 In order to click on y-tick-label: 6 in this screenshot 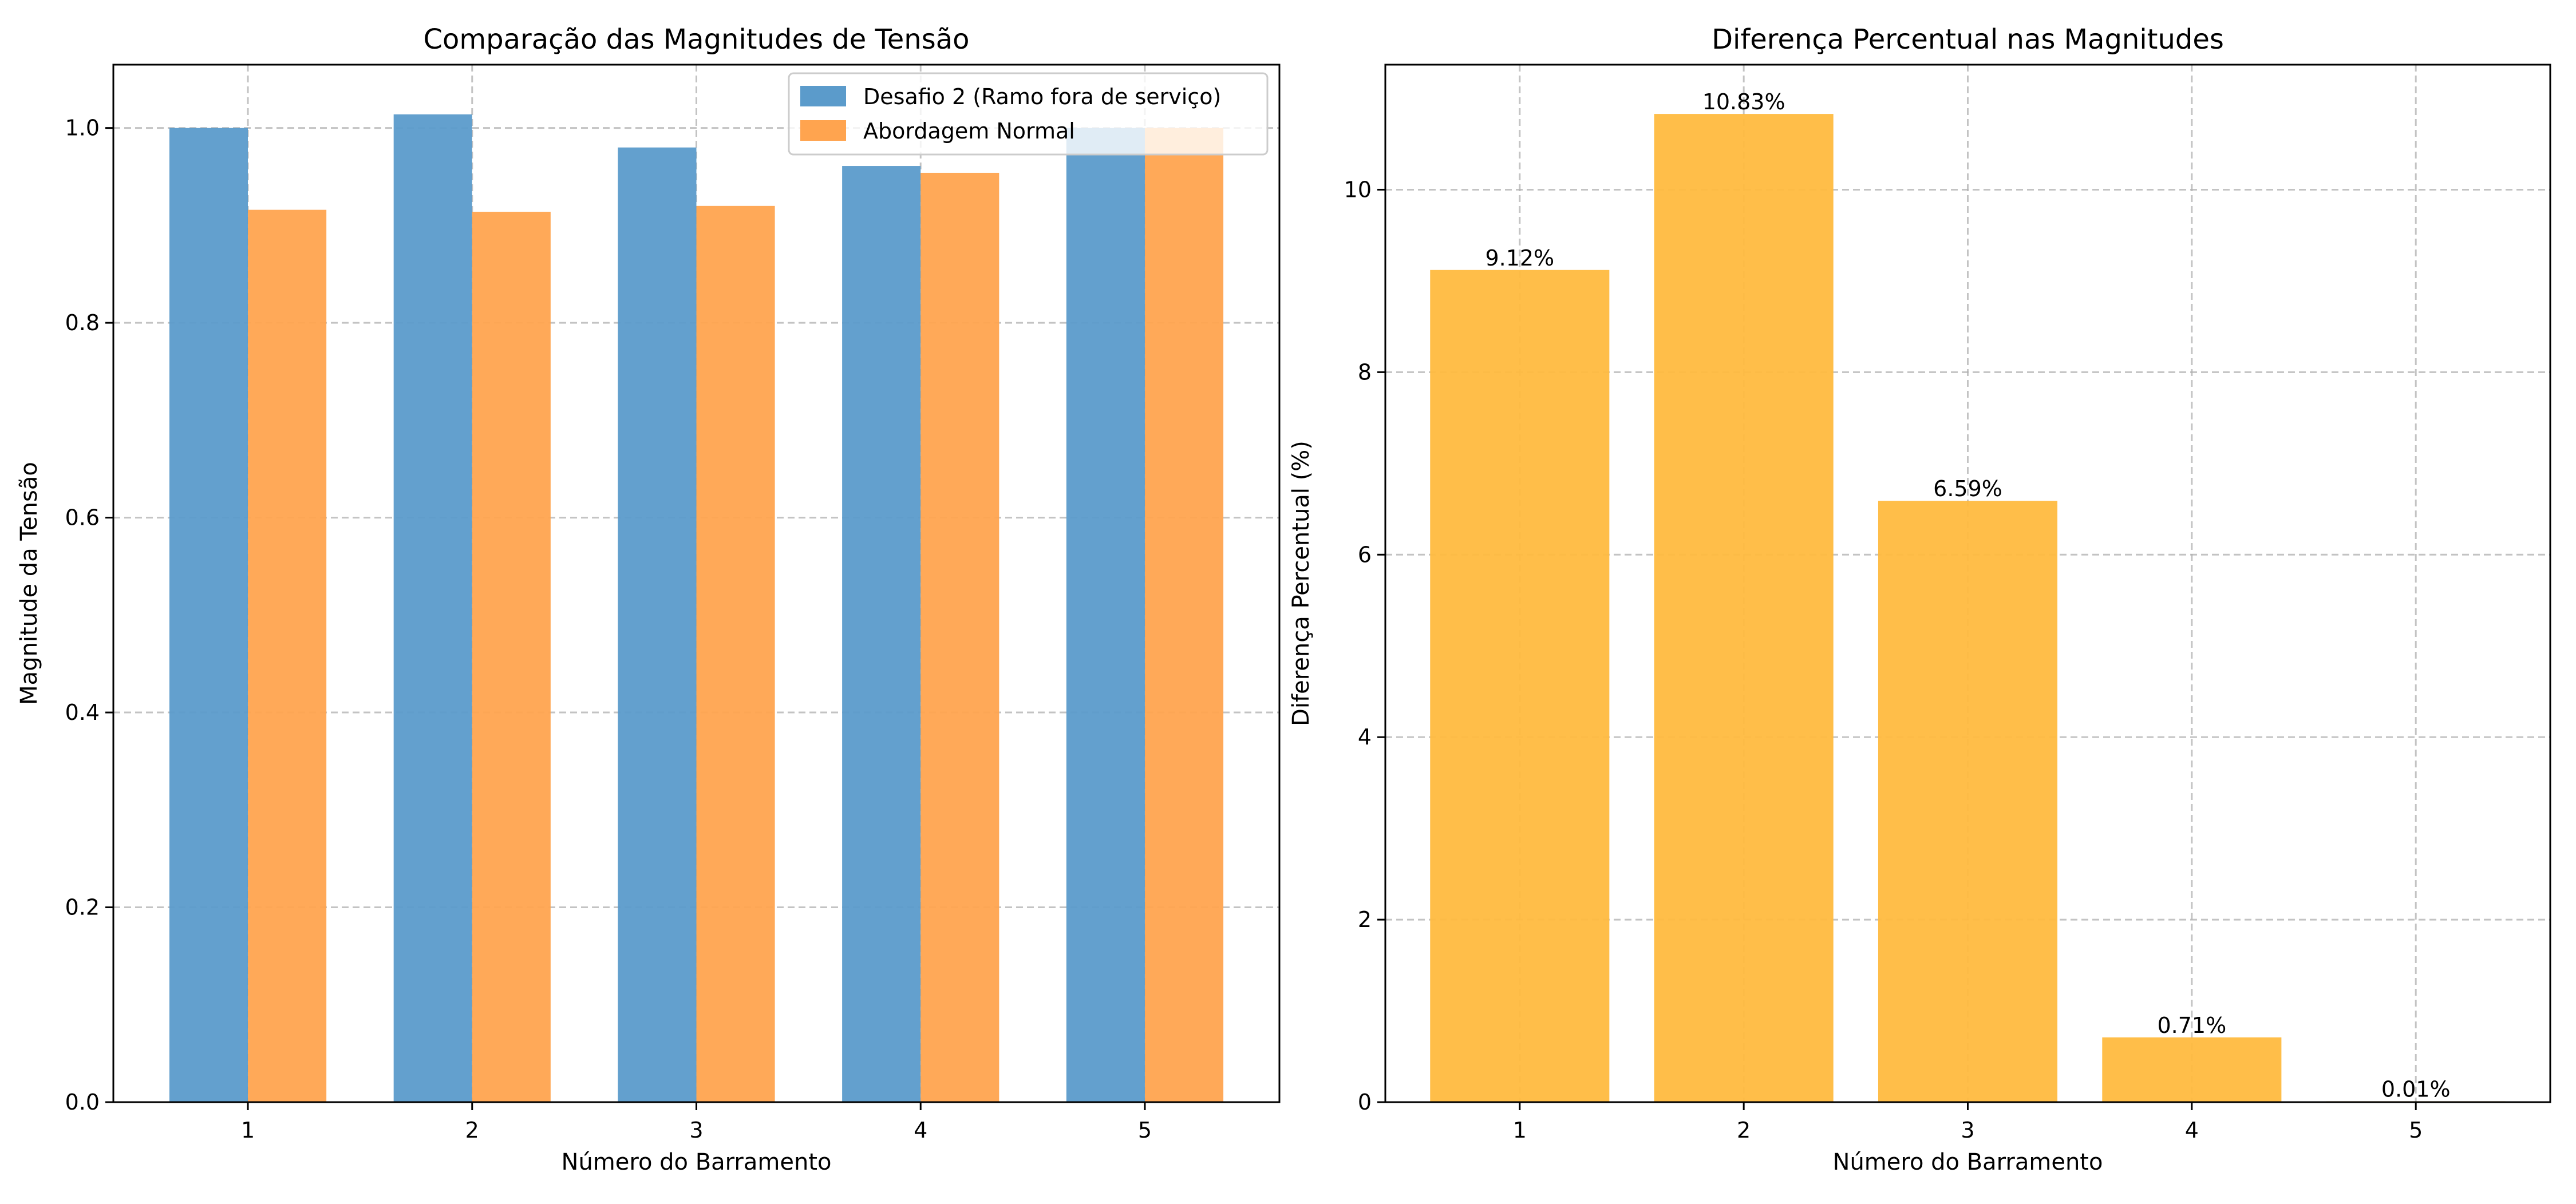, I will do `click(1365, 554)`.